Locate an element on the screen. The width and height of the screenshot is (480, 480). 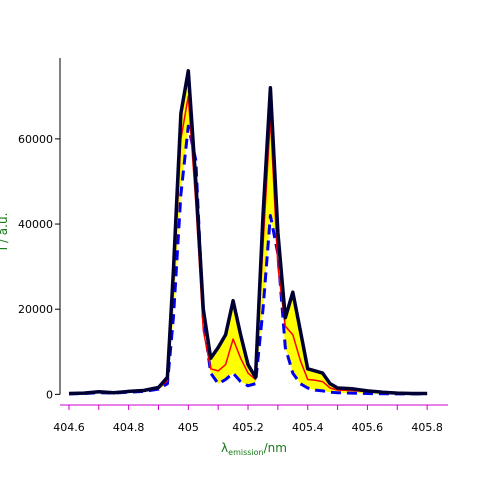
x-tick-label: 405.8 is located at coordinates (427, 427).